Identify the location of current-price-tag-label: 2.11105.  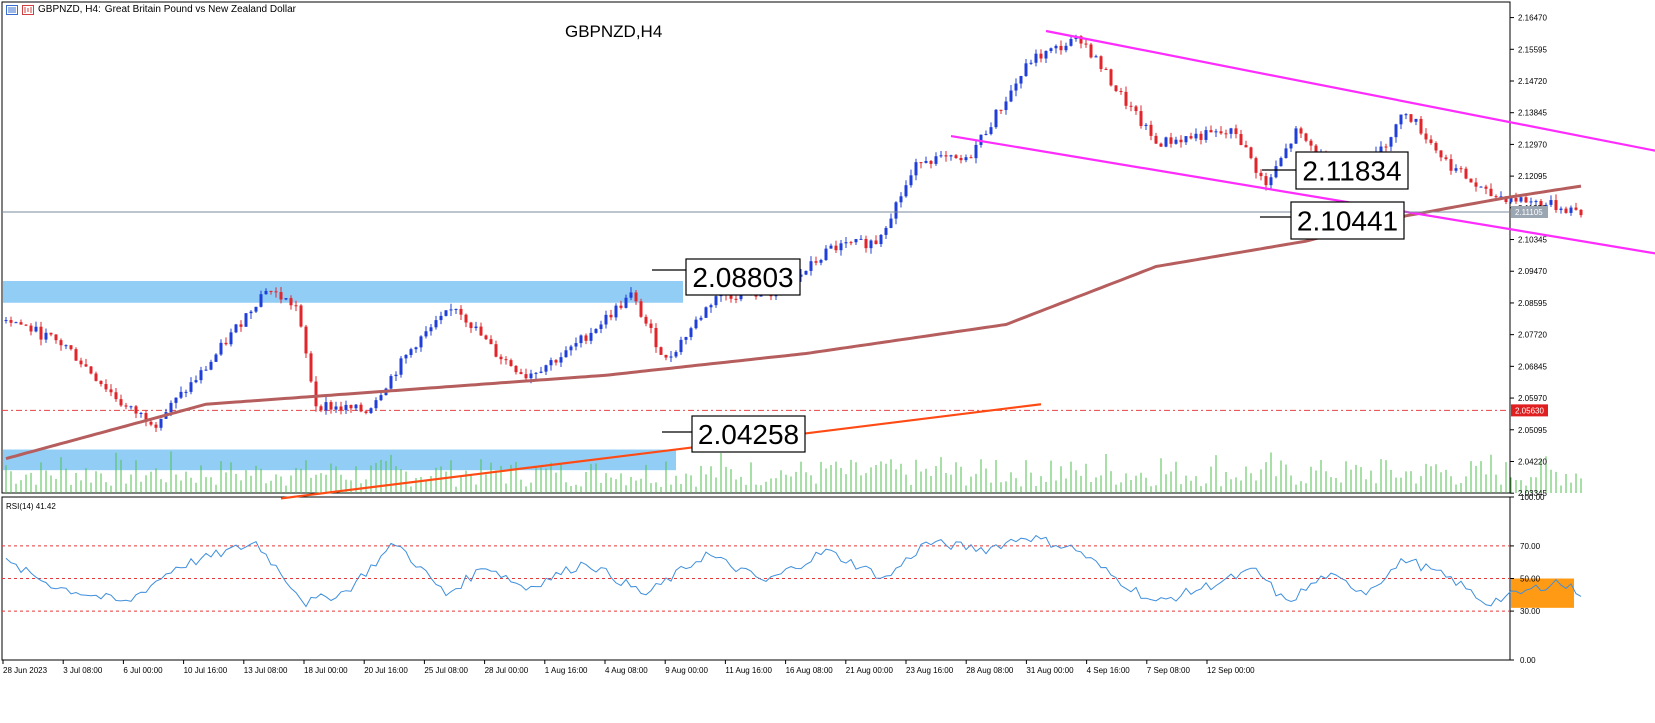
(1529, 212).